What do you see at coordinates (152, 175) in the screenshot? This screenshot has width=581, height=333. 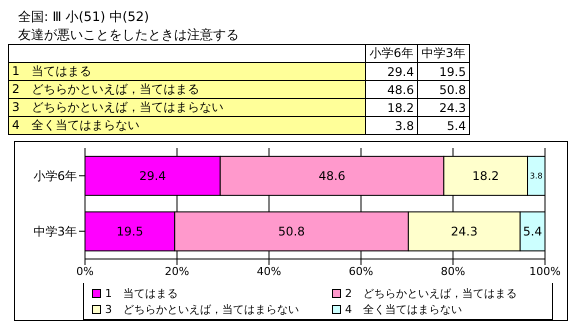 I see `data-label: 29.4` at bounding box center [152, 175].